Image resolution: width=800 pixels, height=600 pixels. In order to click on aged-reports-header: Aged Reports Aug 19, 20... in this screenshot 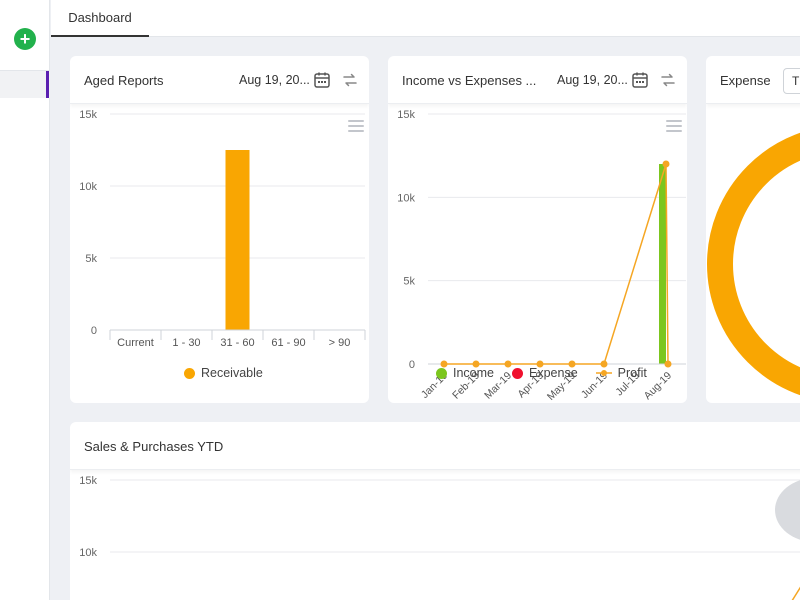, I will do `click(219, 80)`.